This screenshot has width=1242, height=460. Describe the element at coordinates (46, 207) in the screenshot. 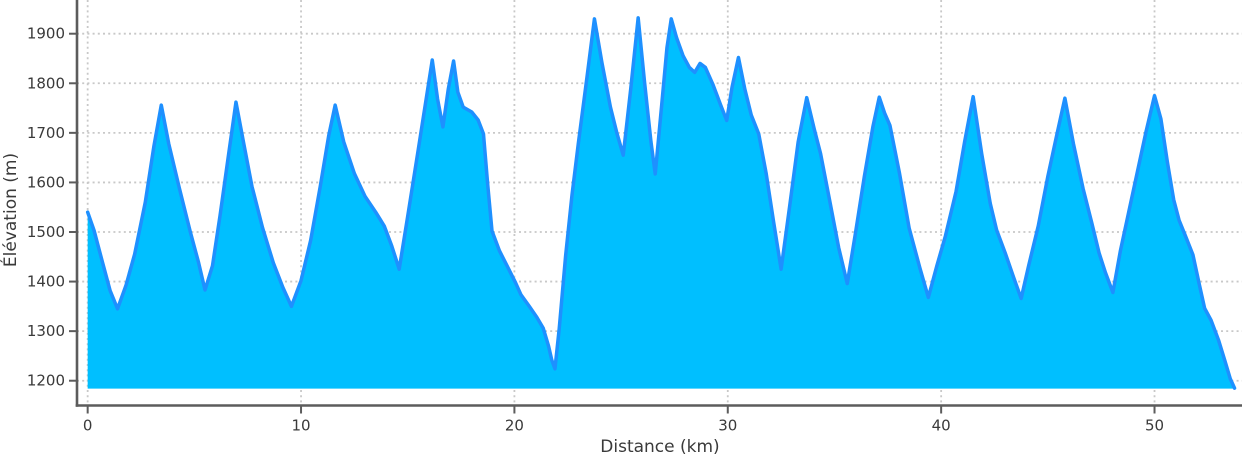

I see `y-tick-labels: 1200 1300 1400 1500 1600 1700 1800 1900` at that location.